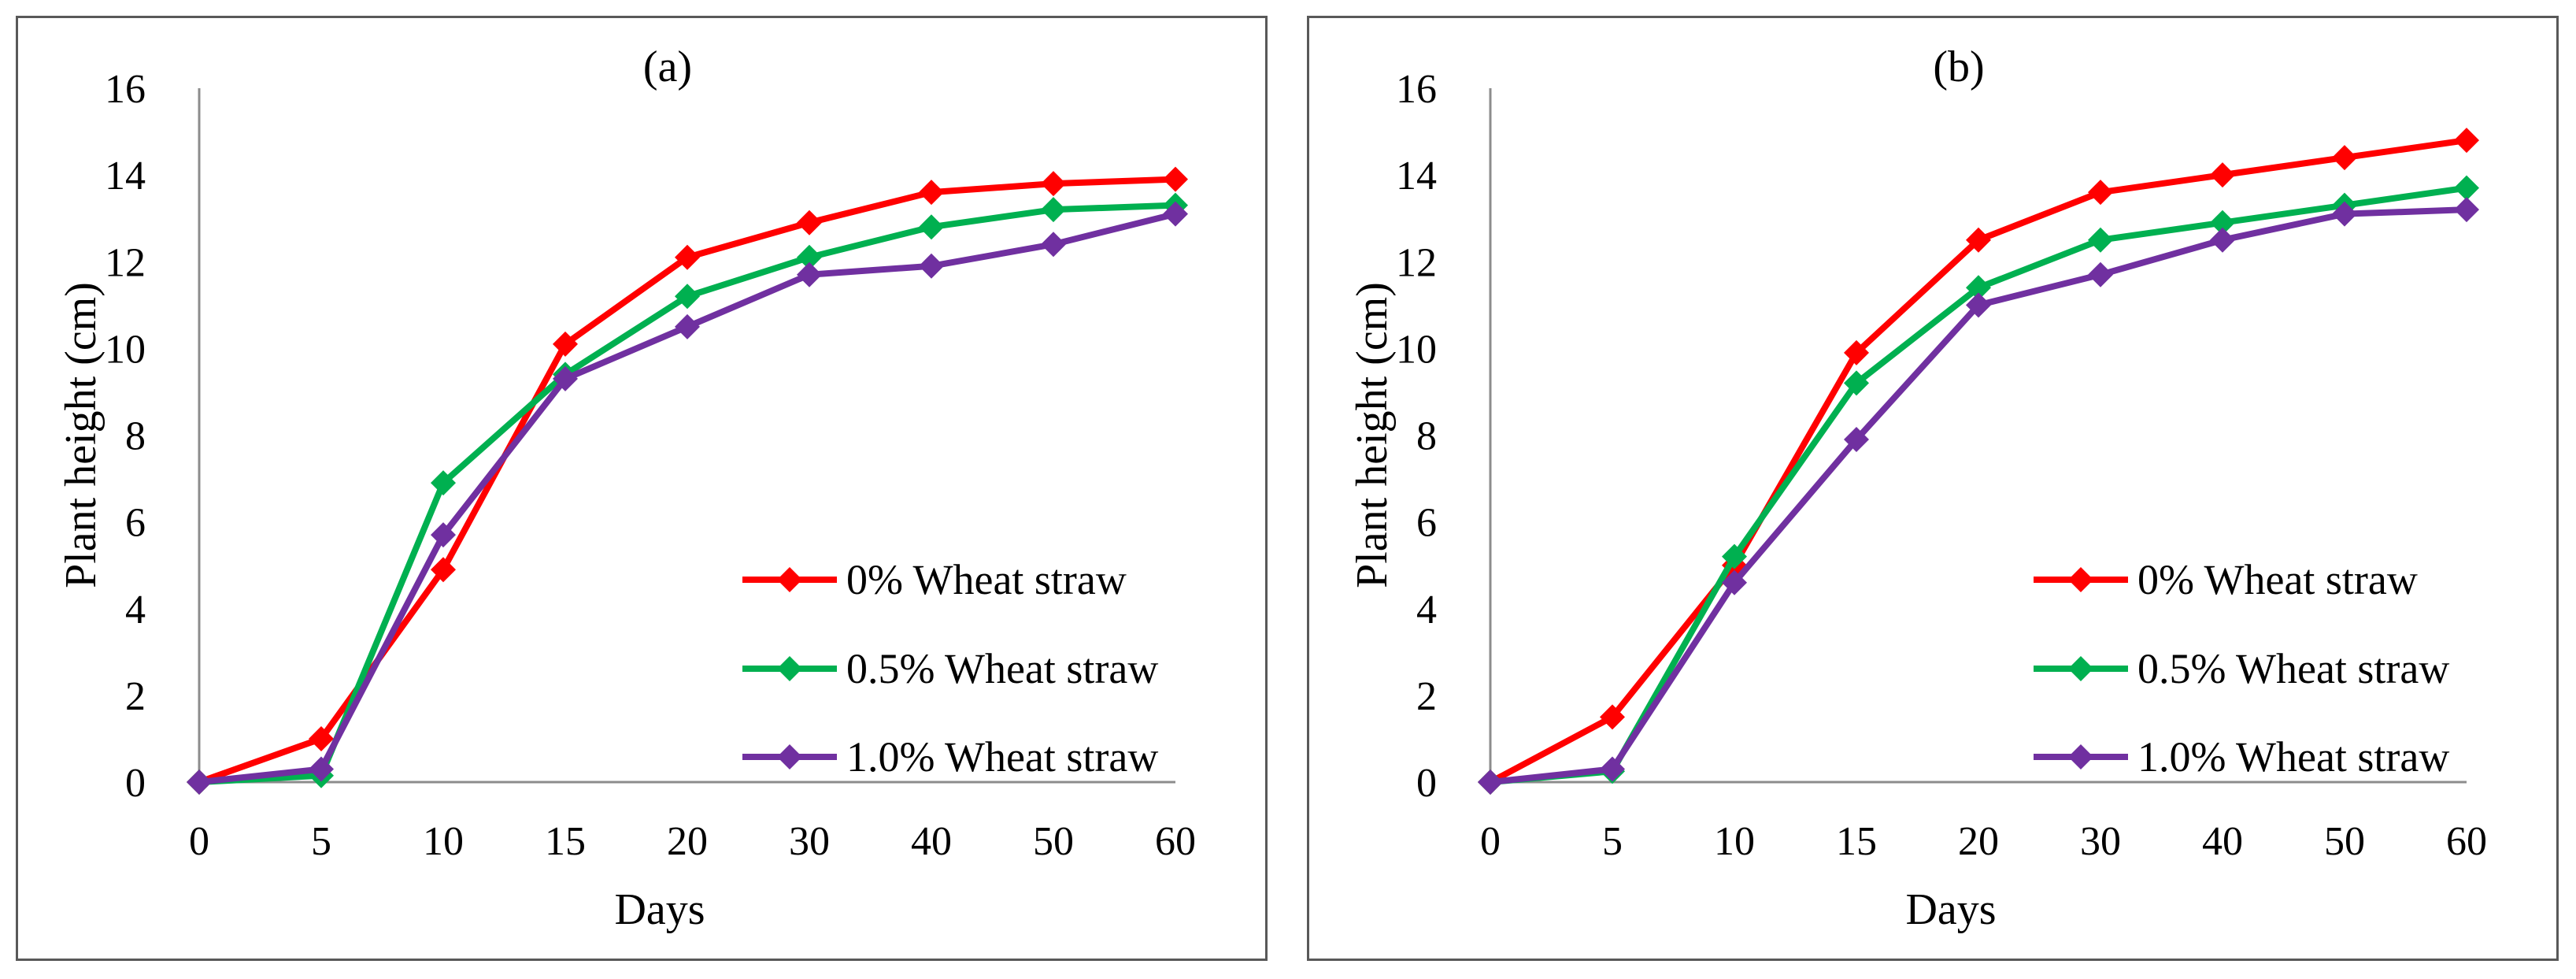 The width and height of the screenshot is (2576, 979). Describe the element at coordinates (1612, 841) in the screenshot. I see `c1-x-tick-label-5: 5` at that location.